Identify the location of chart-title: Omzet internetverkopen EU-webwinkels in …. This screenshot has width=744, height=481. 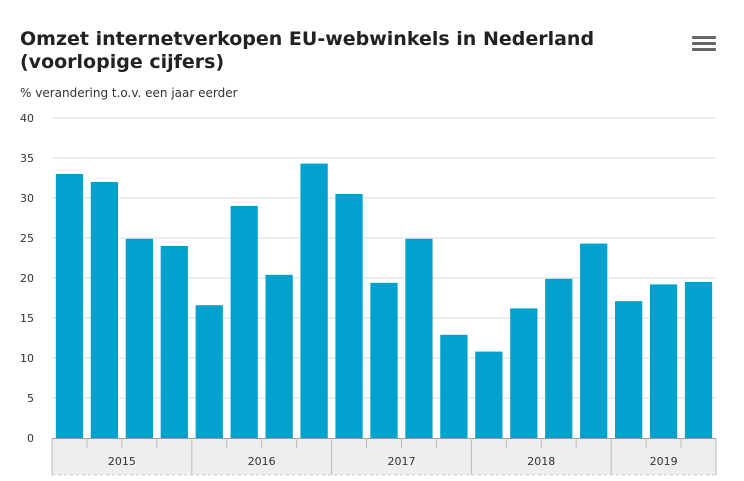
(307, 50).